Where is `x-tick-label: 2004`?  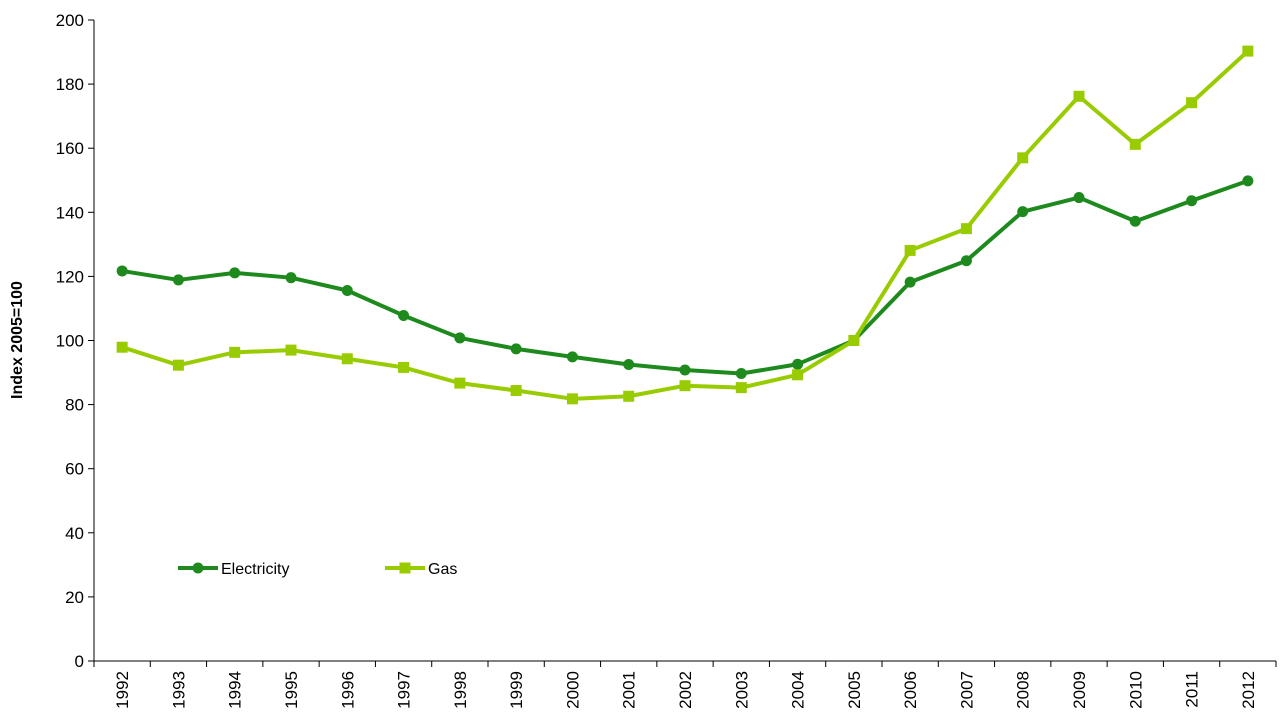 x-tick-label: 2004 is located at coordinates (798, 690).